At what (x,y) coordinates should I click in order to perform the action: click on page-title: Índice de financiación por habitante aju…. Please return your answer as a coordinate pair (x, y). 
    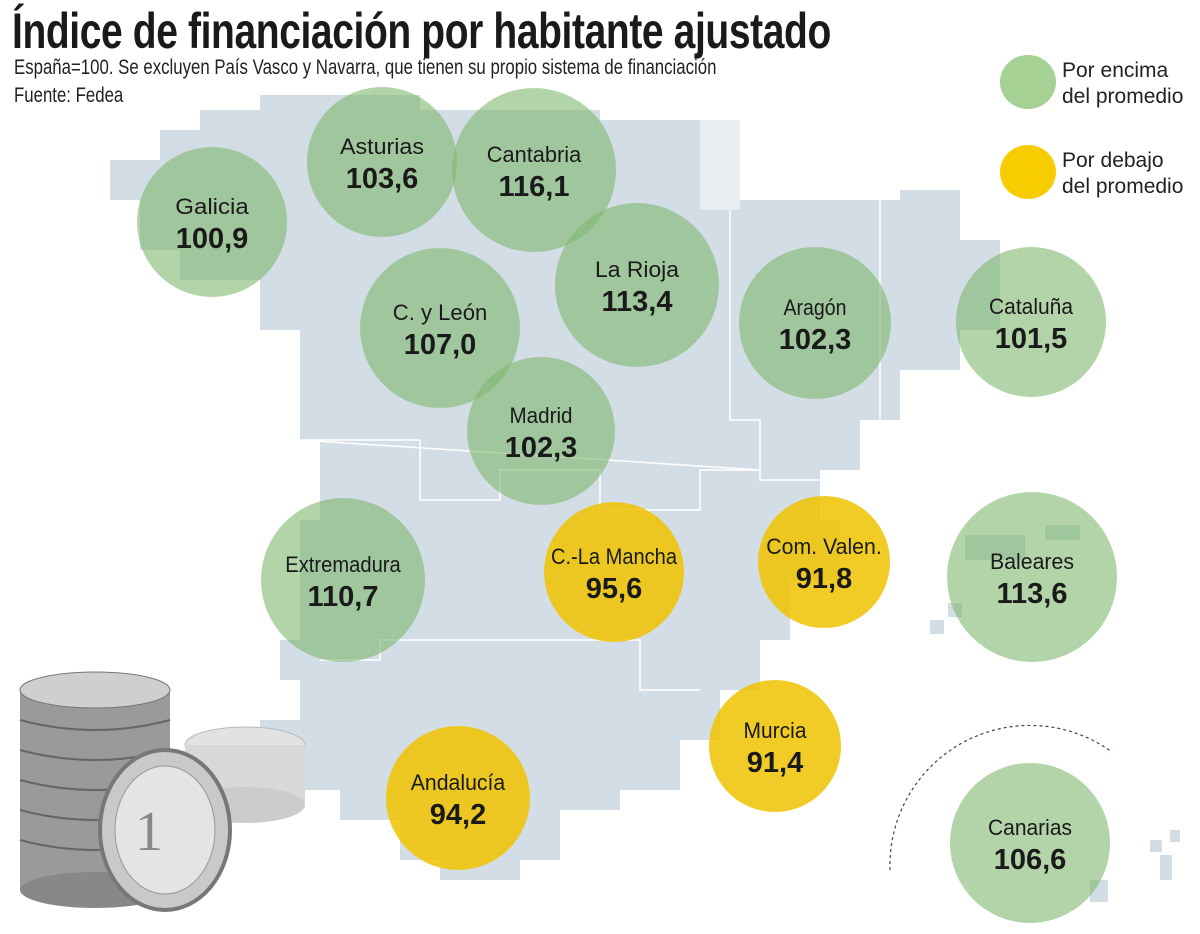
    Looking at the image, I should click on (421, 31).